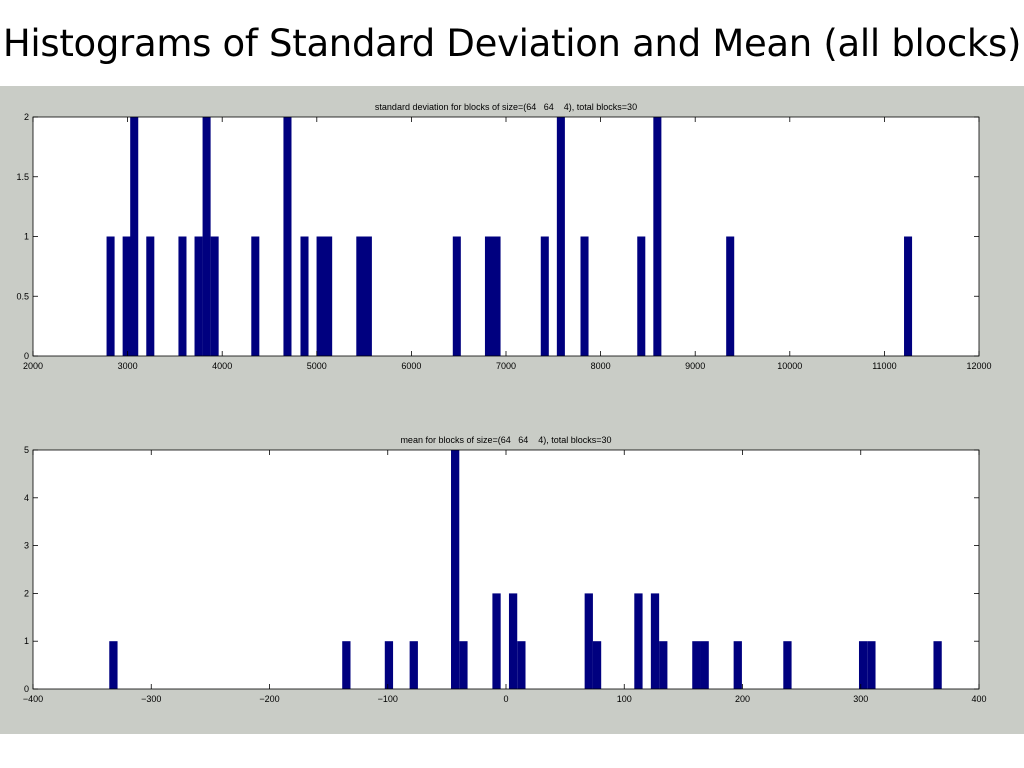 The height and width of the screenshot is (768, 1024). Describe the element at coordinates (884, 366) in the screenshot. I see `std-x-tick-label: 11000` at that location.